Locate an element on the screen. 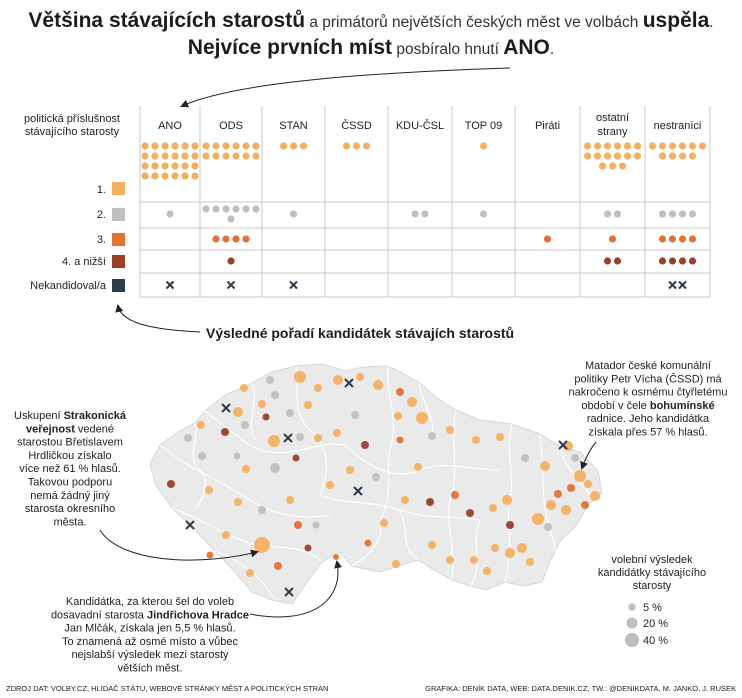  annotation-line: To znamená až osmé místo a vůbec is located at coordinates (150, 642).